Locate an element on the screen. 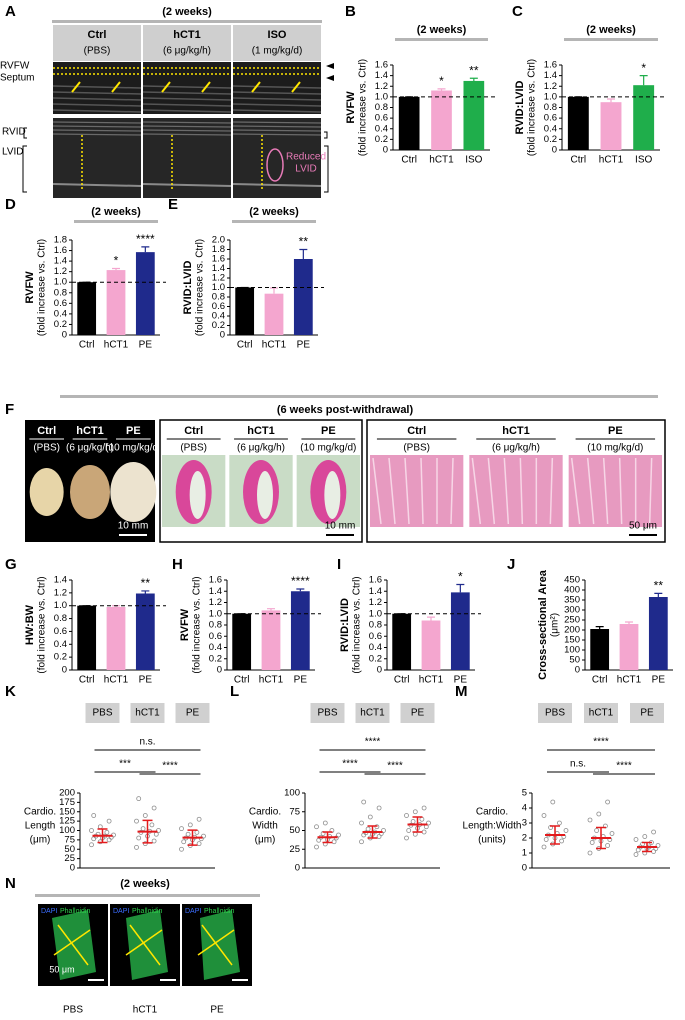 The width and height of the screenshot is (685, 1020). group-label: hCT1 is located at coordinates (372, 713).